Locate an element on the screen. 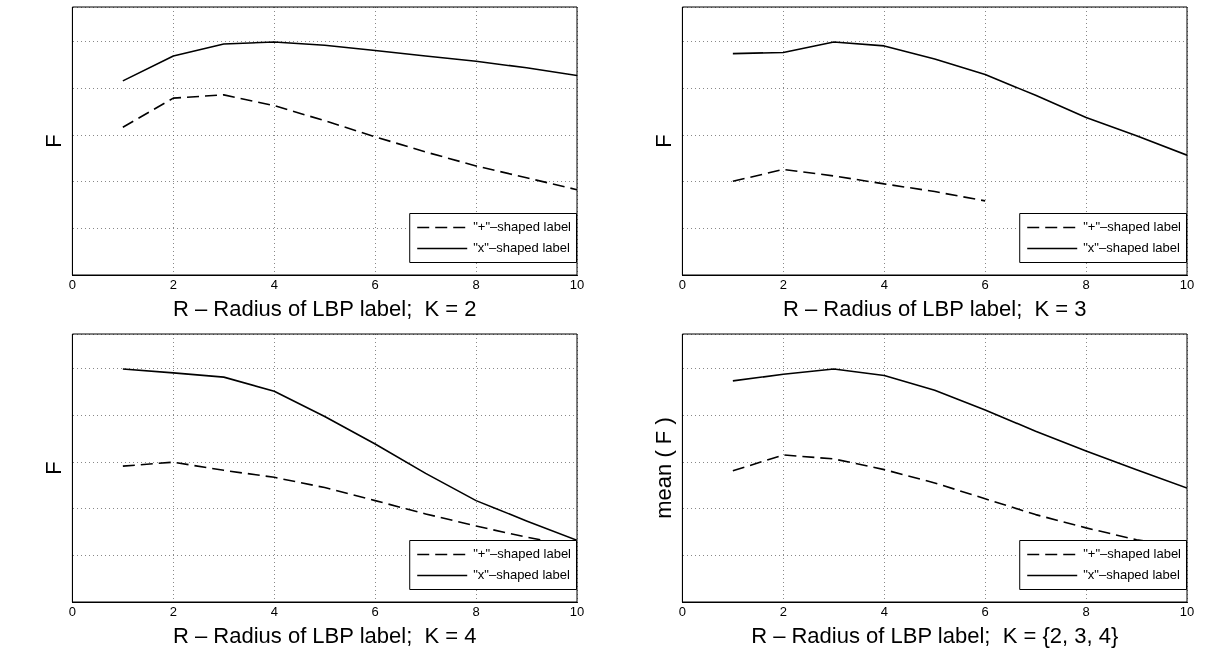 This screenshot has width=1219, height=655. x-axis-title: R – Radius of LBP label; K = 3 is located at coordinates (934, 308).